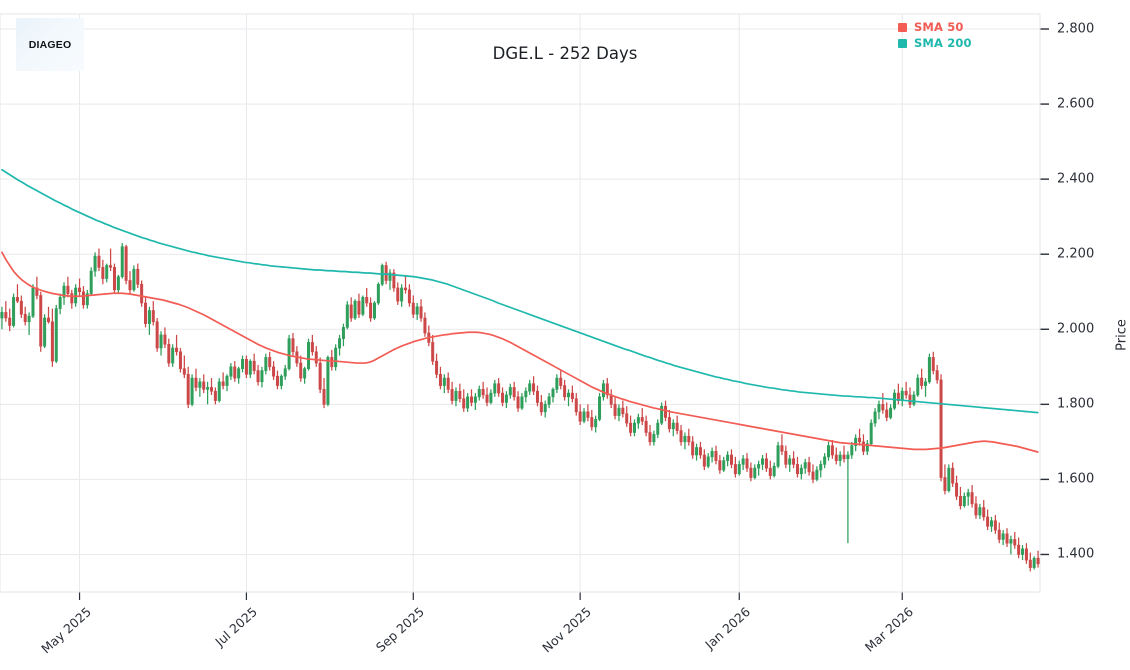  What do you see at coordinates (1076, 329) in the screenshot?
I see `y-tick-label: 2.000` at bounding box center [1076, 329].